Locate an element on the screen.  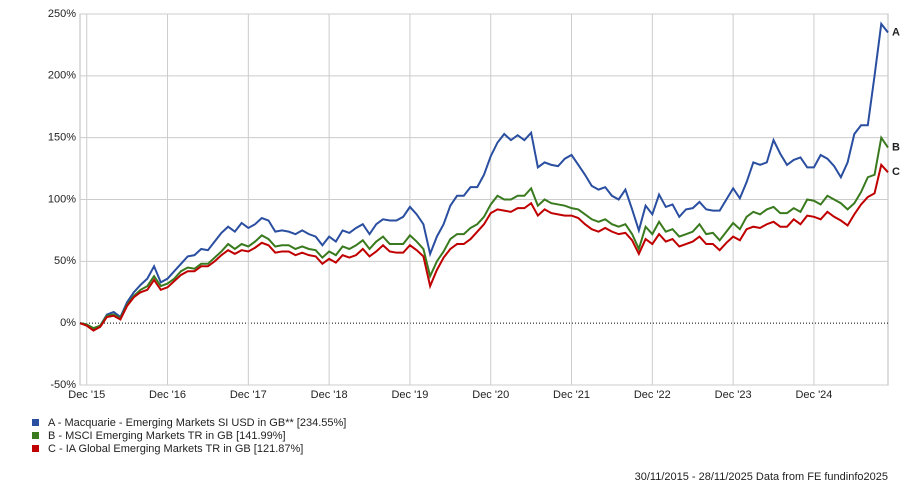
y-tick-label: 150% is located at coordinates (62, 138).